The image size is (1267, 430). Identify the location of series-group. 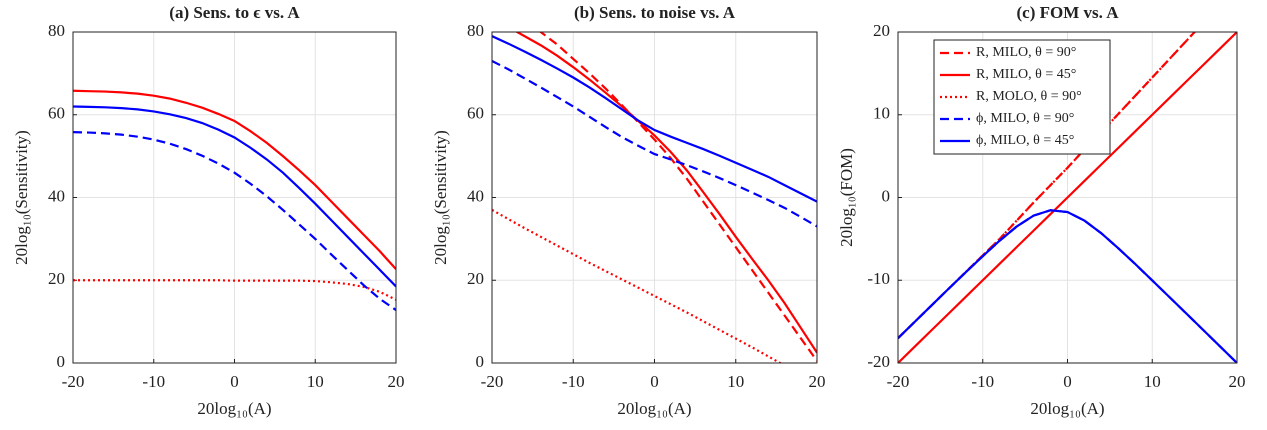
(234, 200).